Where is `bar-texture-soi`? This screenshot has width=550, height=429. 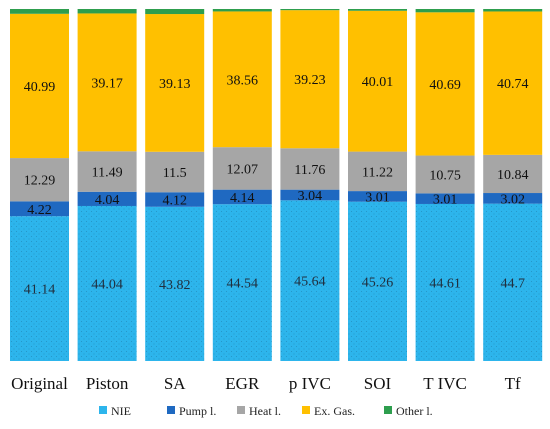
bar-texture-soi is located at coordinates (377, 281).